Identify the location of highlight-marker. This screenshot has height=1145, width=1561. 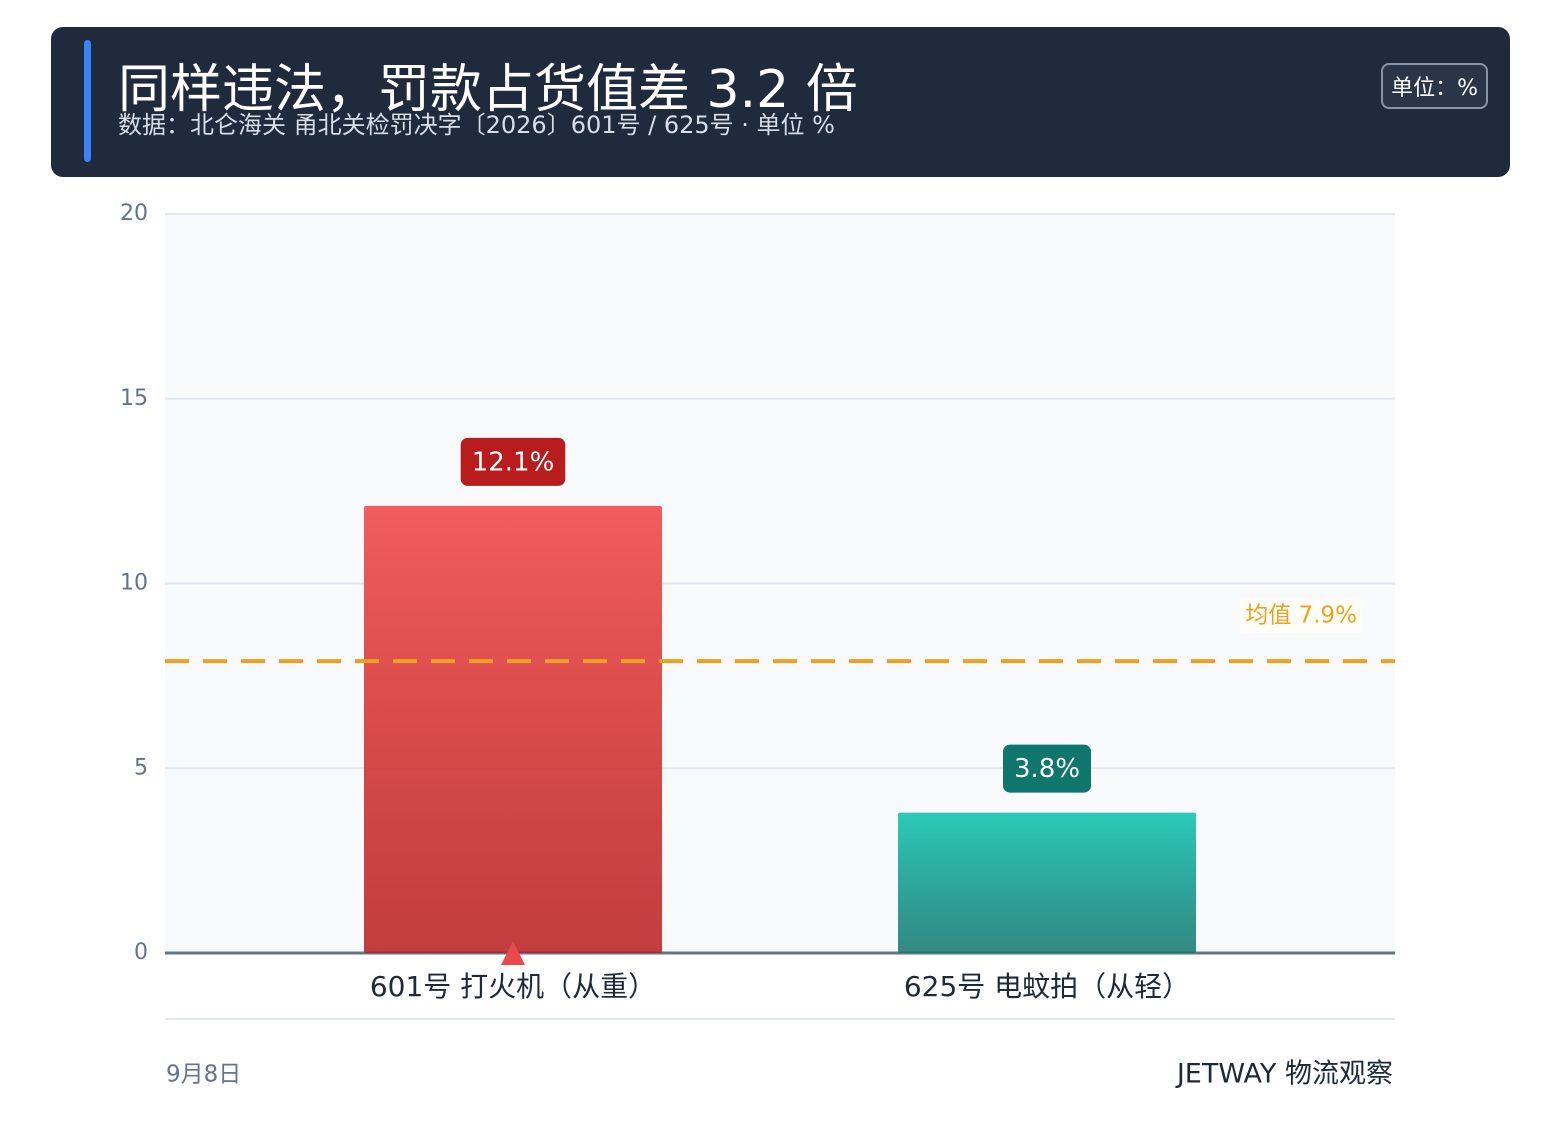
(513, 953).